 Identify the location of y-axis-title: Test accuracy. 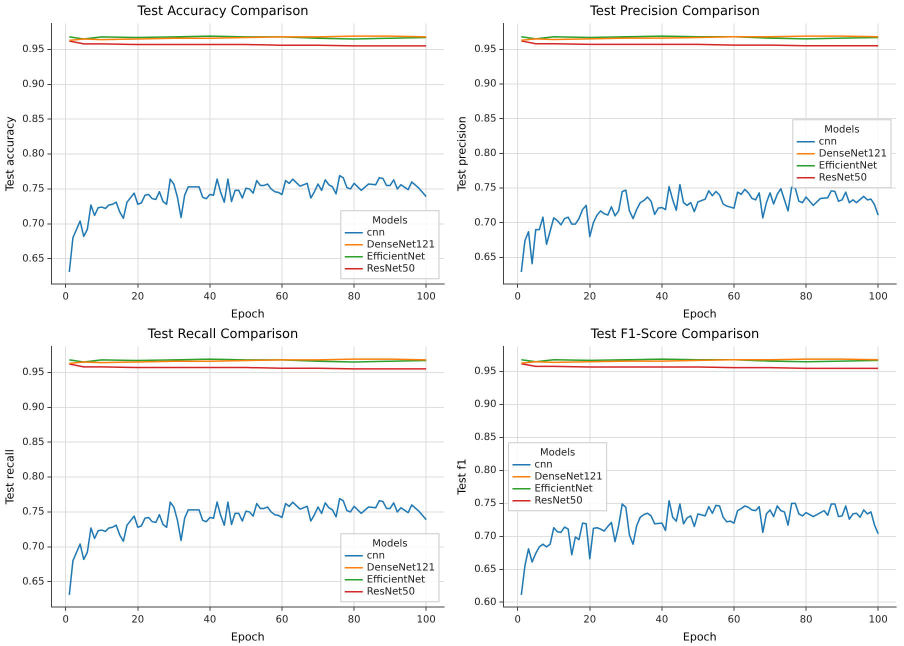
(9, 154).